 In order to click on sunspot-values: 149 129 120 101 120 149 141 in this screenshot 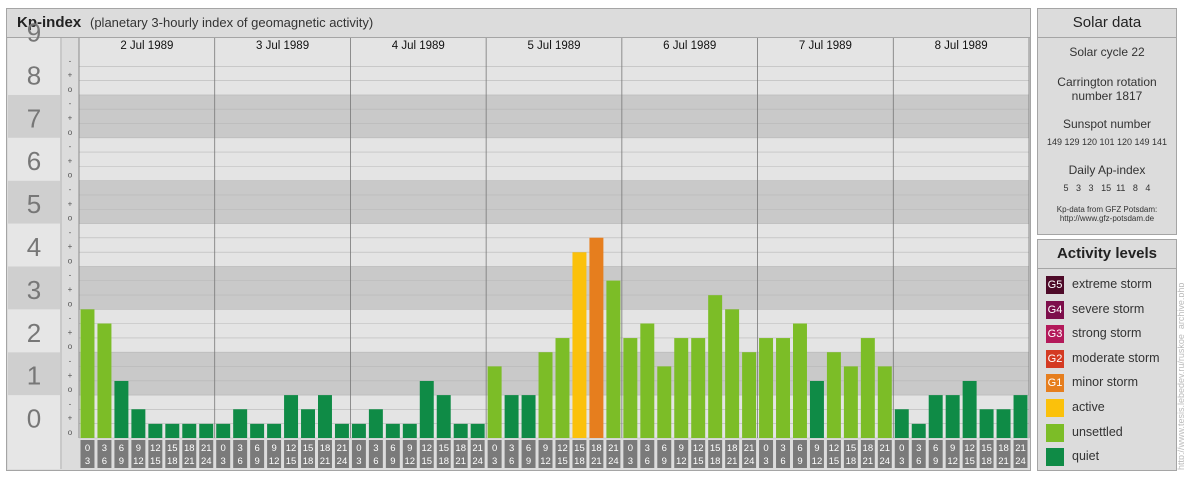, I will do `click(1107, 142)`.